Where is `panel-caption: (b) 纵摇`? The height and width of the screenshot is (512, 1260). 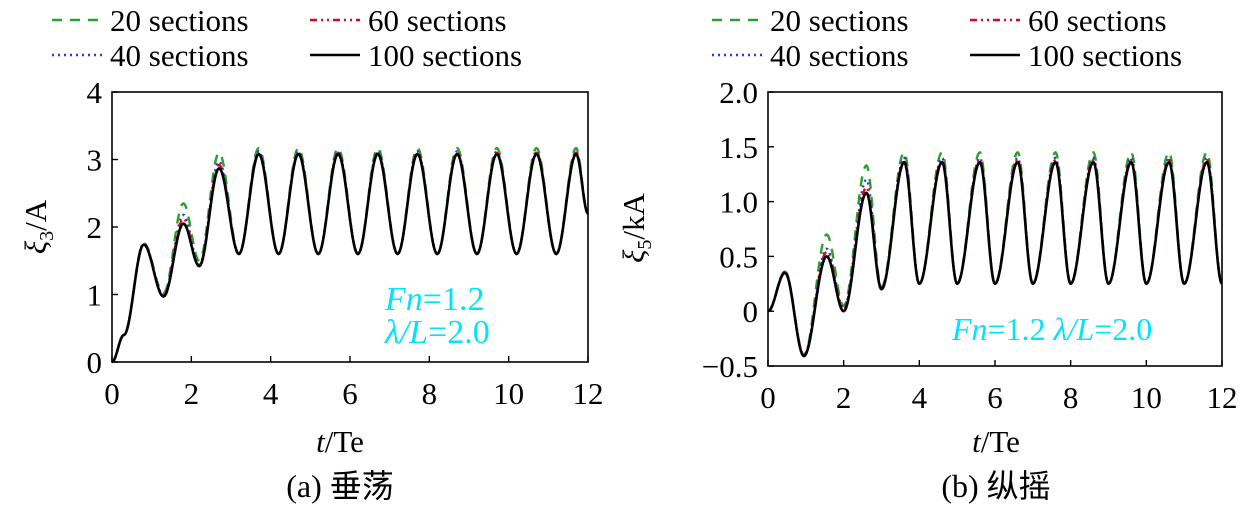
panel-caption: (b) 纵摇 is located at coordinates (995, 486).